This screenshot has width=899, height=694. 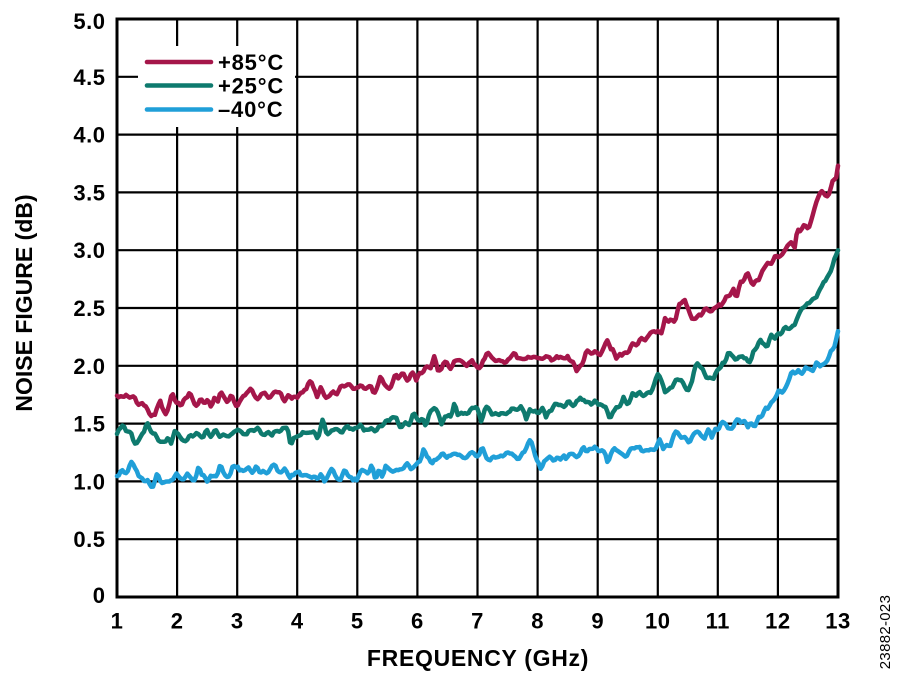 What do you see at coordinates (477, 621) in the screenshot?
I see `svg-text: 7` at bounding box center [477, 621].